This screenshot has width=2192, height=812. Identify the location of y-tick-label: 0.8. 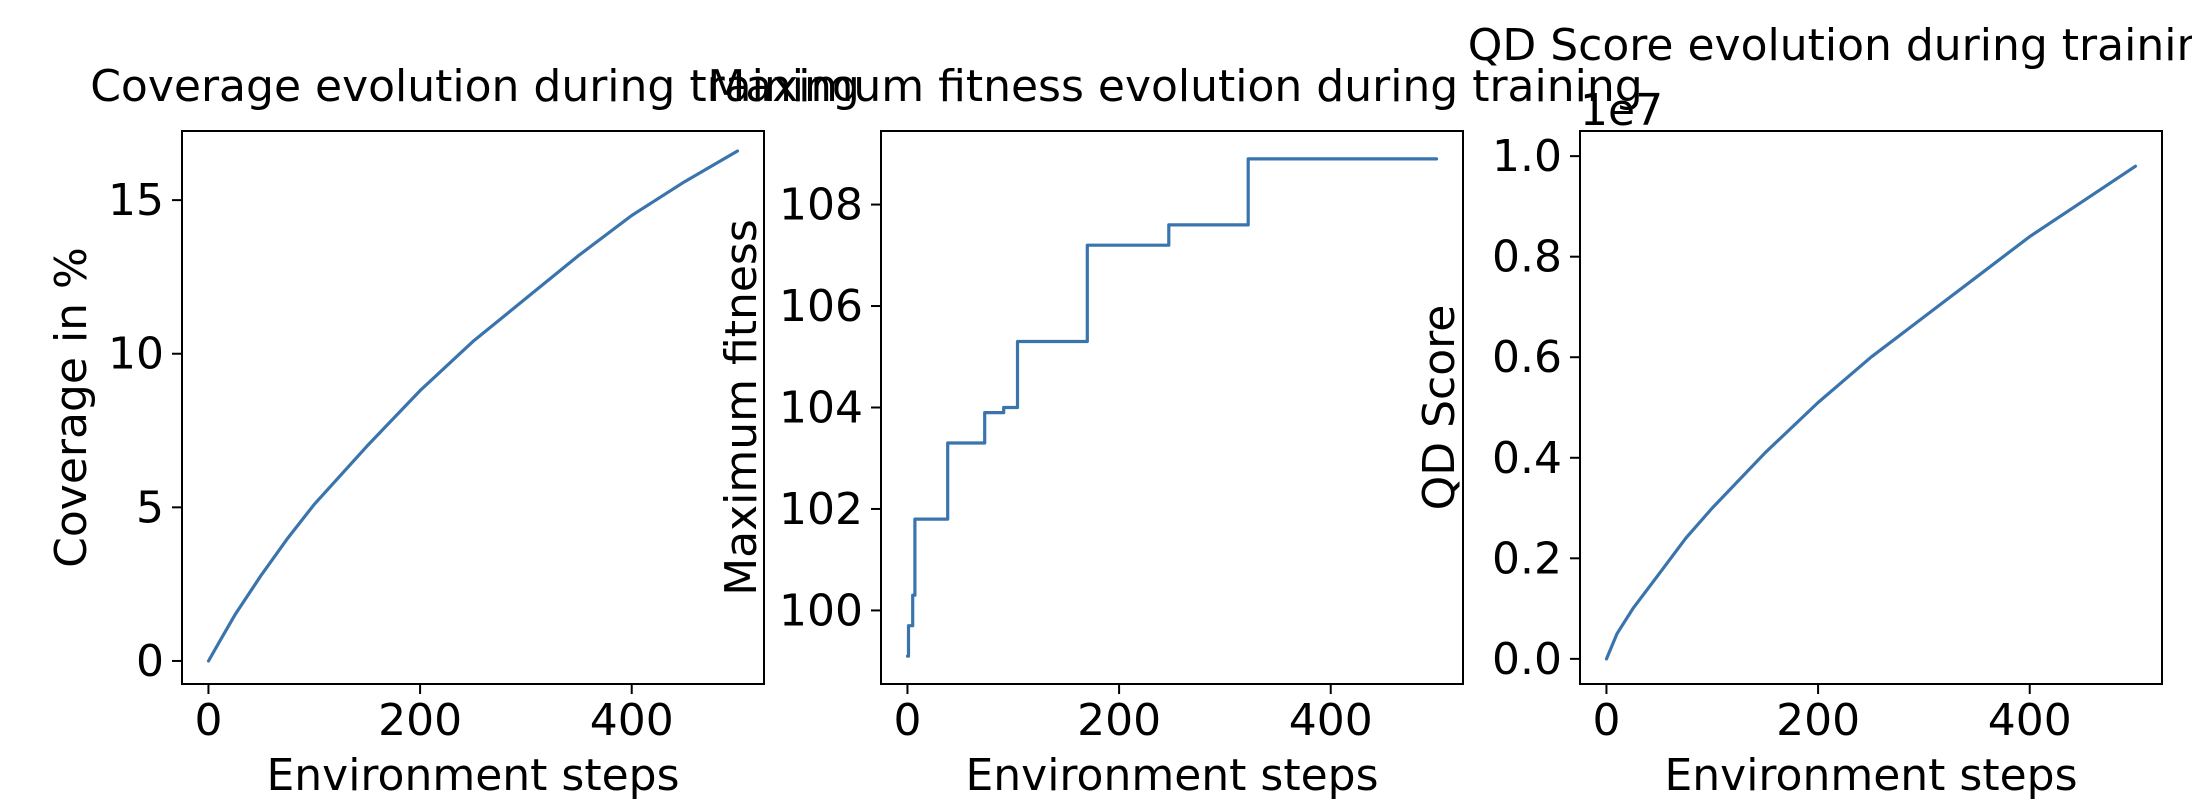
(1527, 257).